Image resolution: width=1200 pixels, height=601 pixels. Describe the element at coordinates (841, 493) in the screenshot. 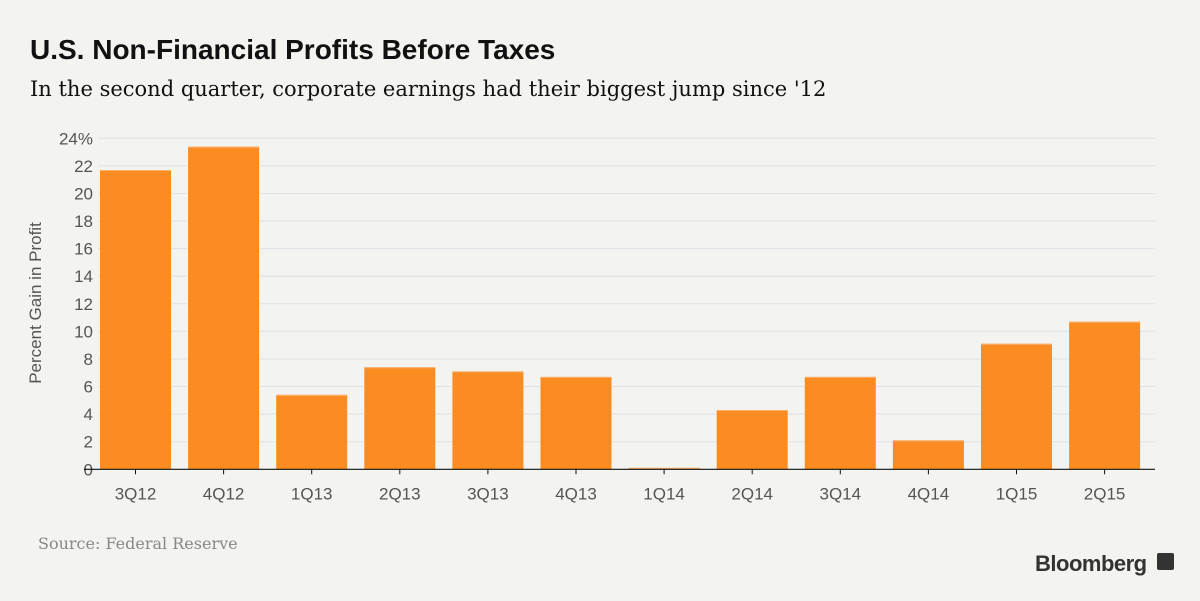

I see `x-tick-label: 3Q14` at that location.